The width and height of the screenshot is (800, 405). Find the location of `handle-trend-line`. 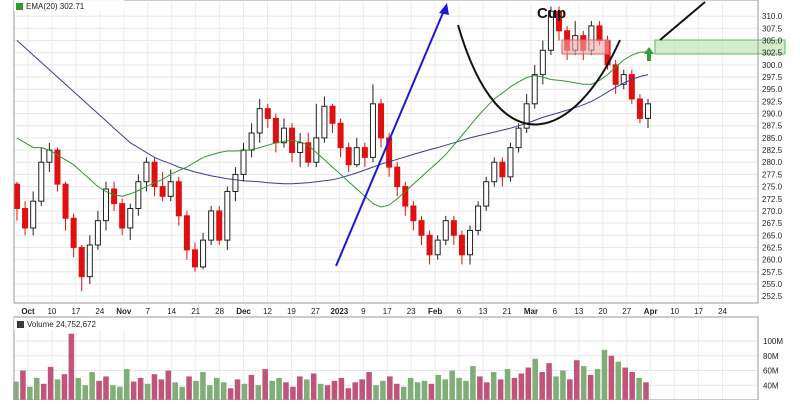

handle-trend-line is located at coordinates (682, 21).